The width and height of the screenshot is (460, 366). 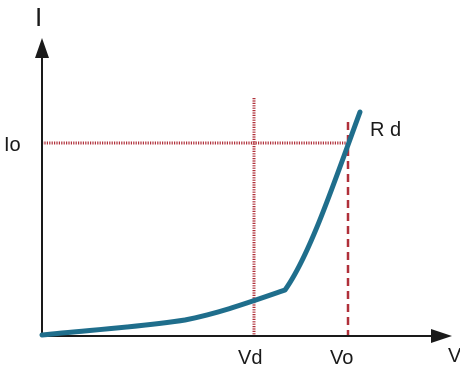 What do you see at coordinates (454, 355) in the screenshot?
I see `x-axis-label: V` at bounding box center [454, 355].